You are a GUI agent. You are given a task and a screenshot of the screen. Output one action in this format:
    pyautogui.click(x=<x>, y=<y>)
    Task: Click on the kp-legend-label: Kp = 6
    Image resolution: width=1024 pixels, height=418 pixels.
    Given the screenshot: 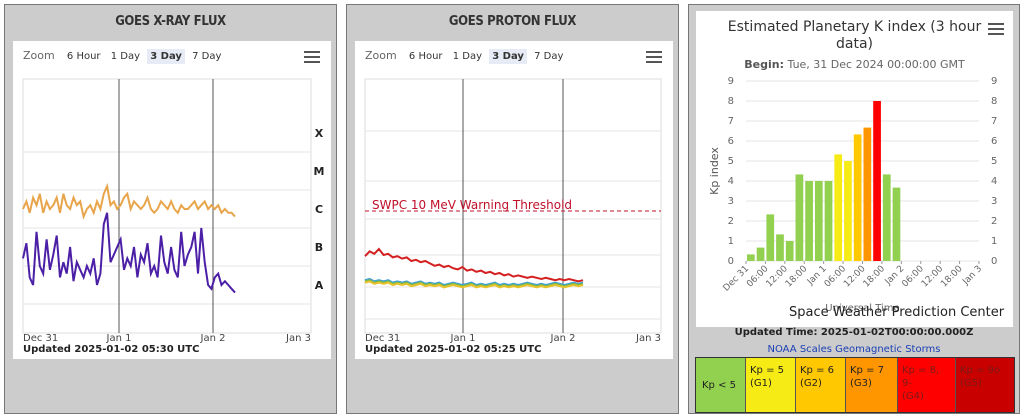 What is the action you would take?
    pyautogui.click(x=817, y=370)
    